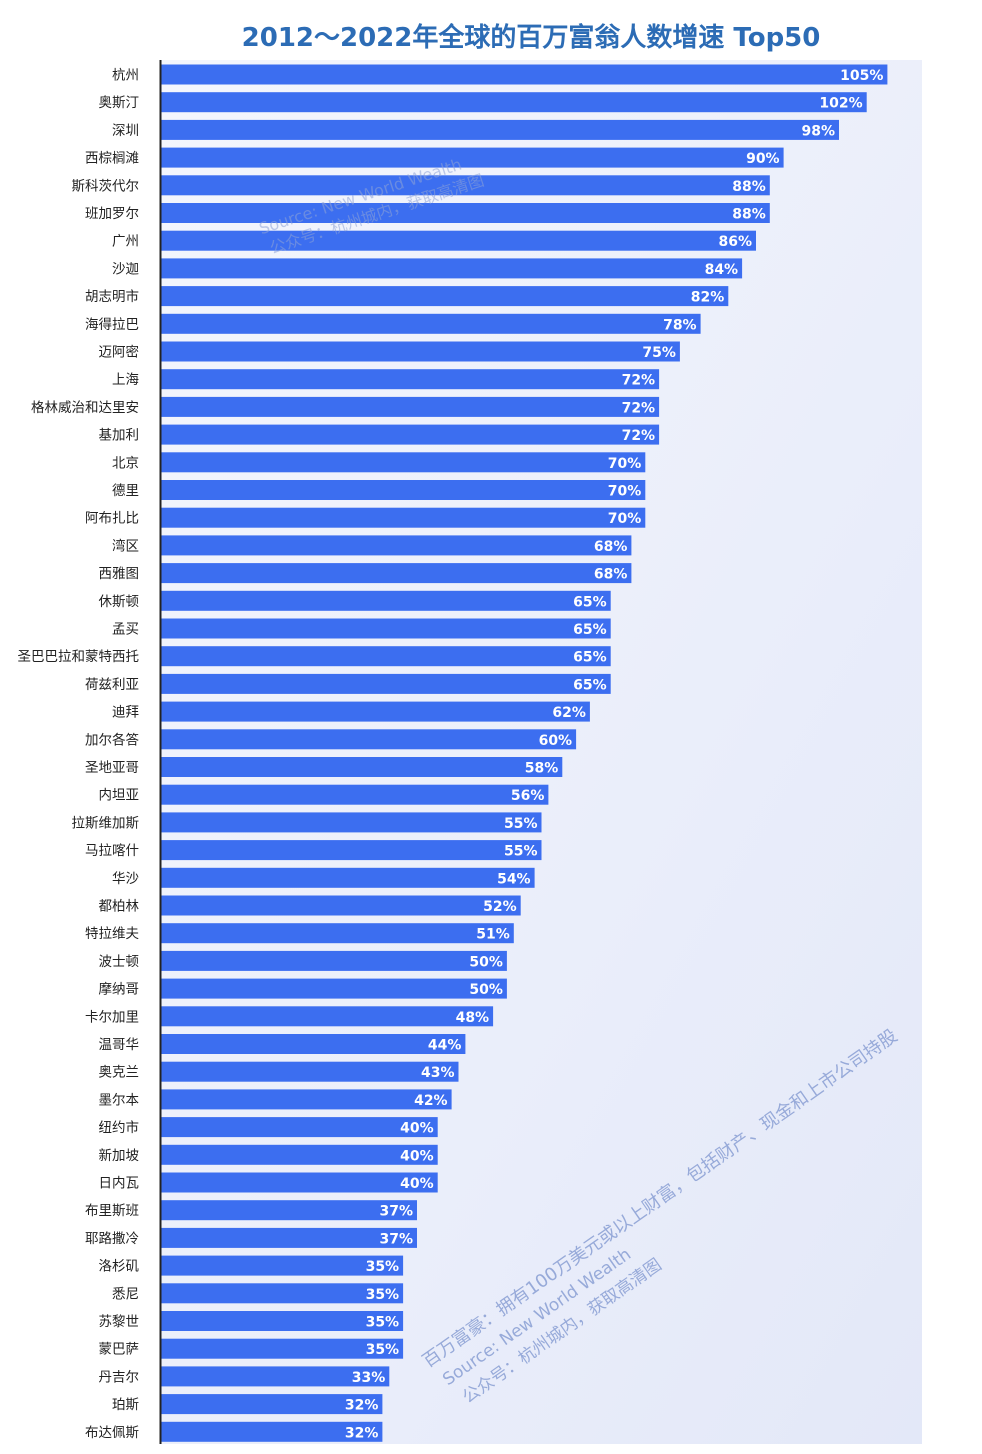 This screenshot has height=1454, width=982. What do you see at coordinates (112, 159) in the screenshot?
I see `category-label: 西棕榈滩` at bounding box center [112, 159].